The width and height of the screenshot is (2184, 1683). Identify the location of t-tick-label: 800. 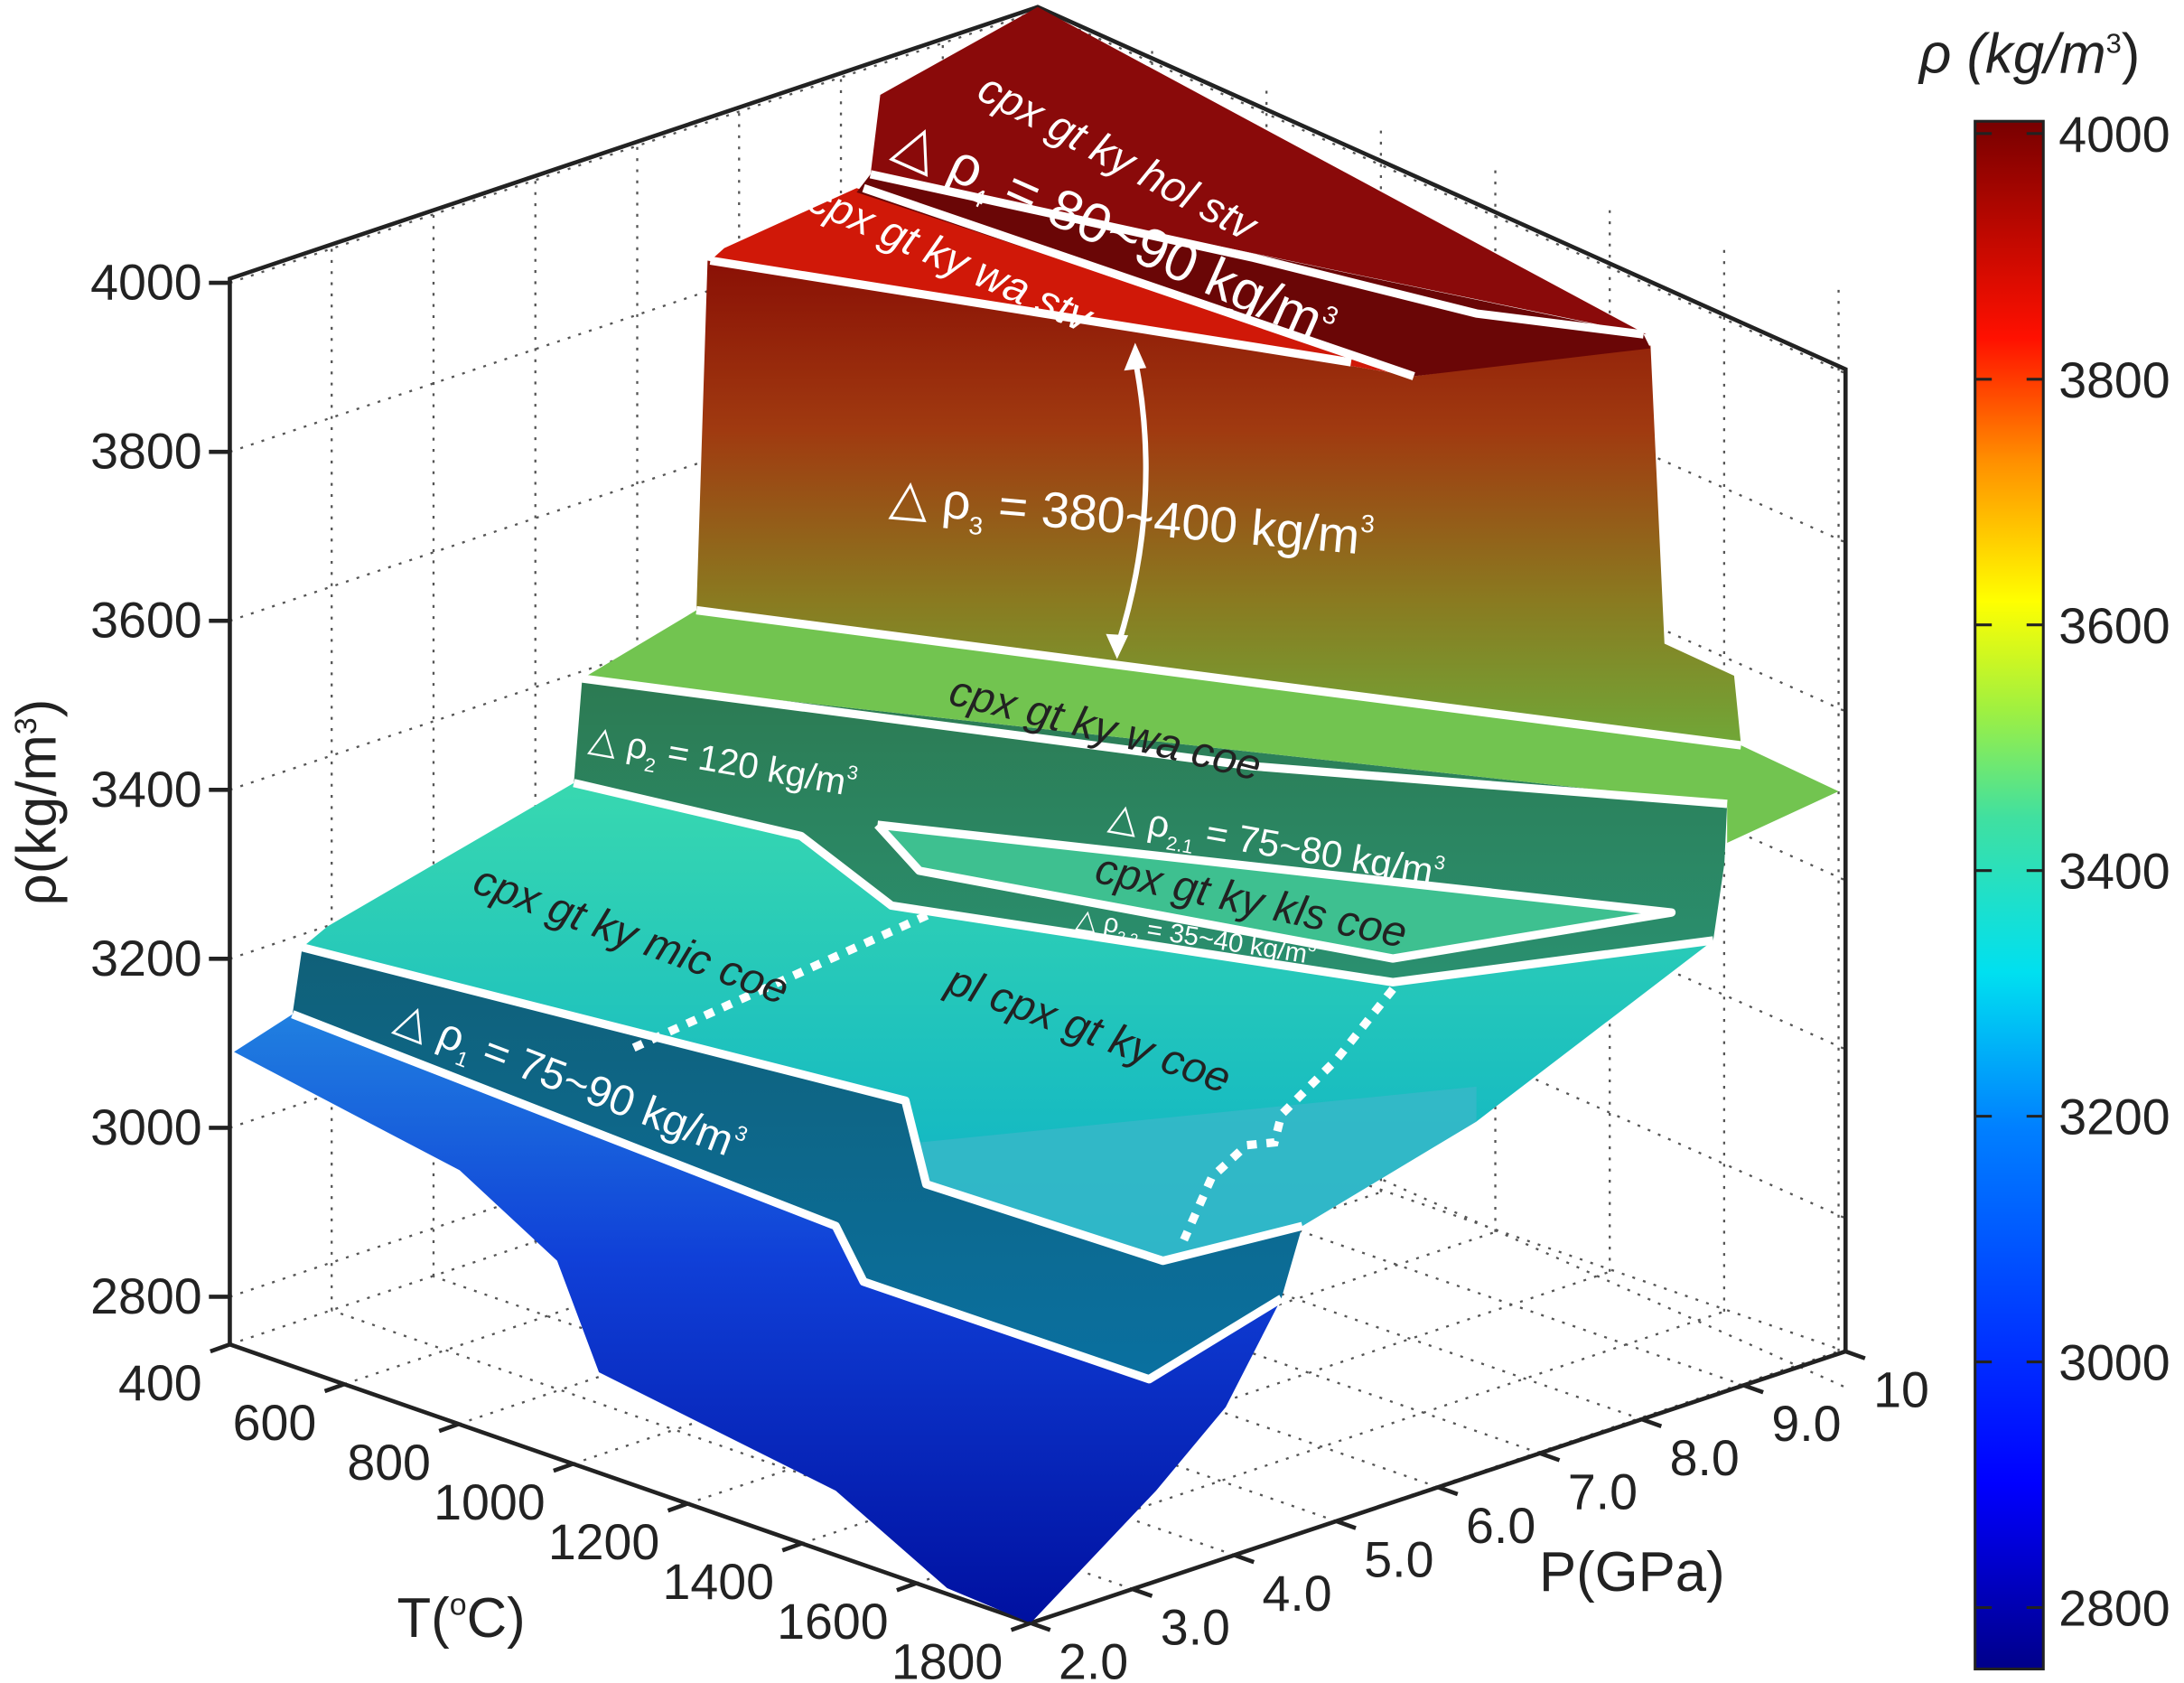
(389, 1463).